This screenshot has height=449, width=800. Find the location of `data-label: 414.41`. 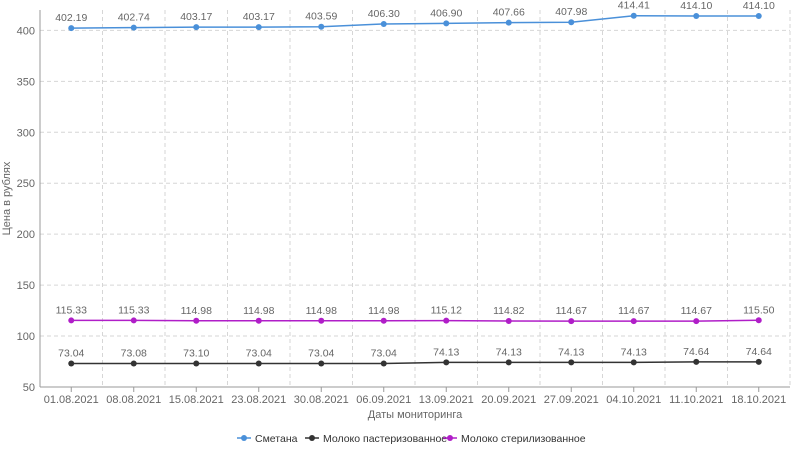

data-label: 414.41 is located at coordinates (634, 6).